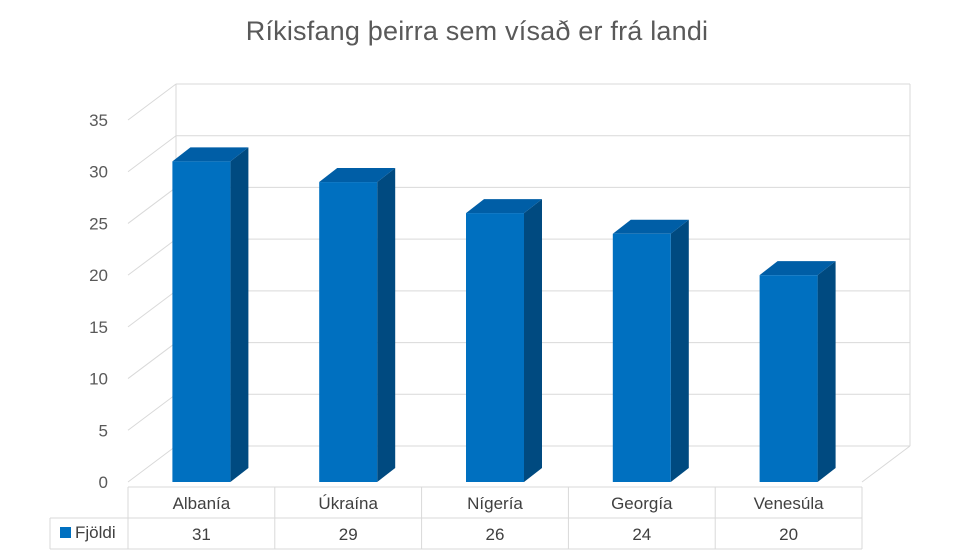  I want to click on x-category-label: Nígería, so click(495, 503).